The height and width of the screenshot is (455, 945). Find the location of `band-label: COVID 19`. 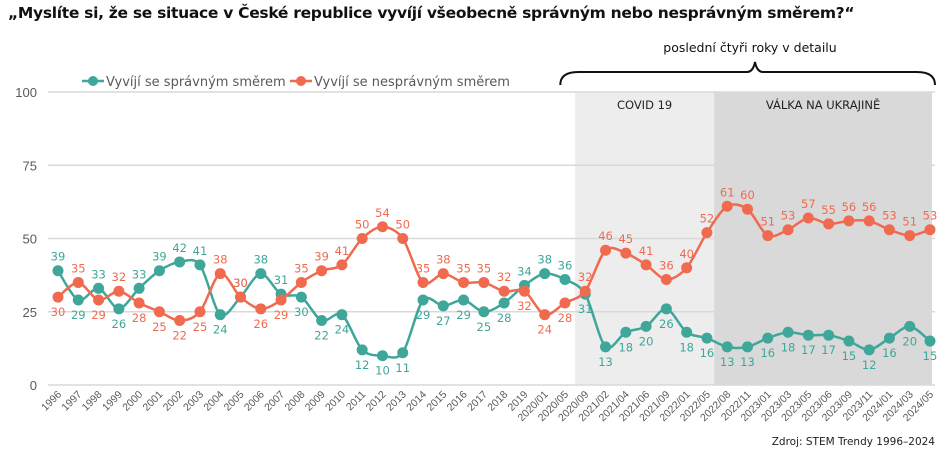

band-label: COVID 19 is located at coordinates (644, 105).